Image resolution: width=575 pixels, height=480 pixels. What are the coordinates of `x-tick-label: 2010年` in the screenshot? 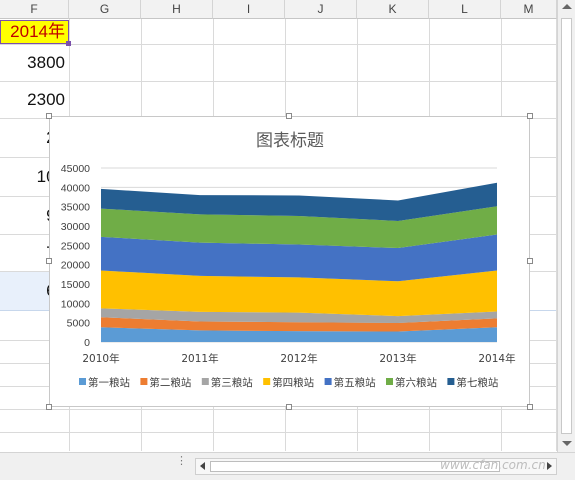 It's located at (100, 358).